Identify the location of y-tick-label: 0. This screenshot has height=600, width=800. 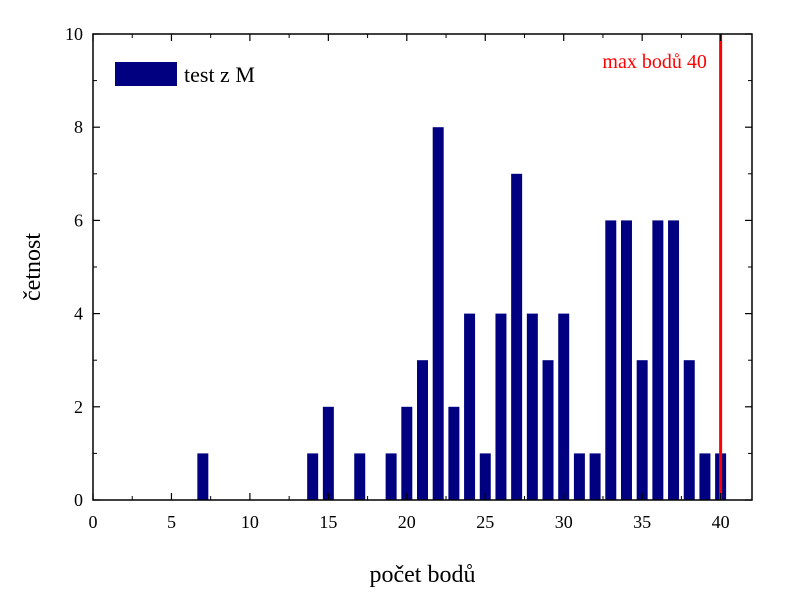
(78, 500).